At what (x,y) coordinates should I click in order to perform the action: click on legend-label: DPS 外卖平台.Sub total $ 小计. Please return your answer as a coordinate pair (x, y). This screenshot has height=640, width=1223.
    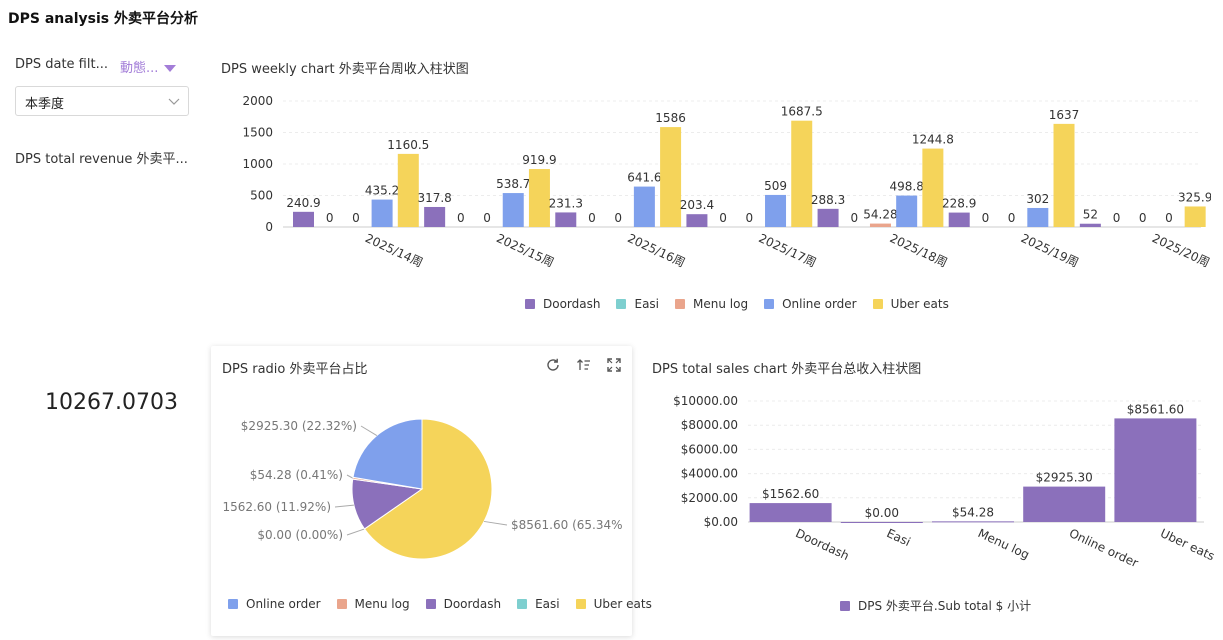
    Looking at the image, I should click on (945, 606).